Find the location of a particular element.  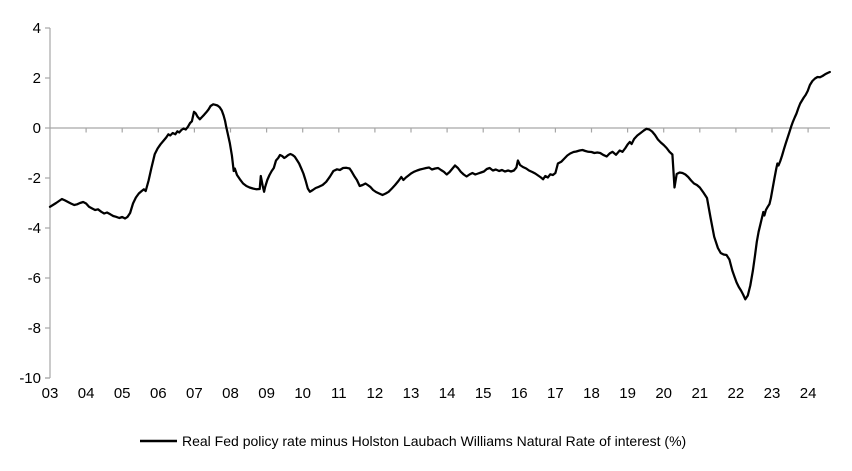

y-tick-label: -8 is located at coordinates (34, 328).